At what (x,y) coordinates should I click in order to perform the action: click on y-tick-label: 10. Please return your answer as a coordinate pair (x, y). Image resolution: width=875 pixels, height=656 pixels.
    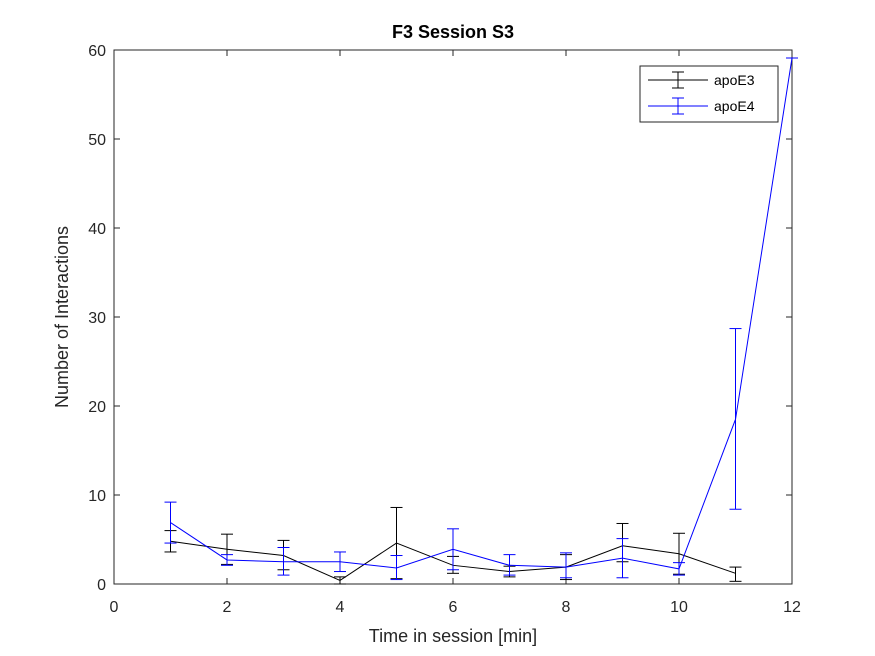
    Looking at the image, I should click on (97, 496).